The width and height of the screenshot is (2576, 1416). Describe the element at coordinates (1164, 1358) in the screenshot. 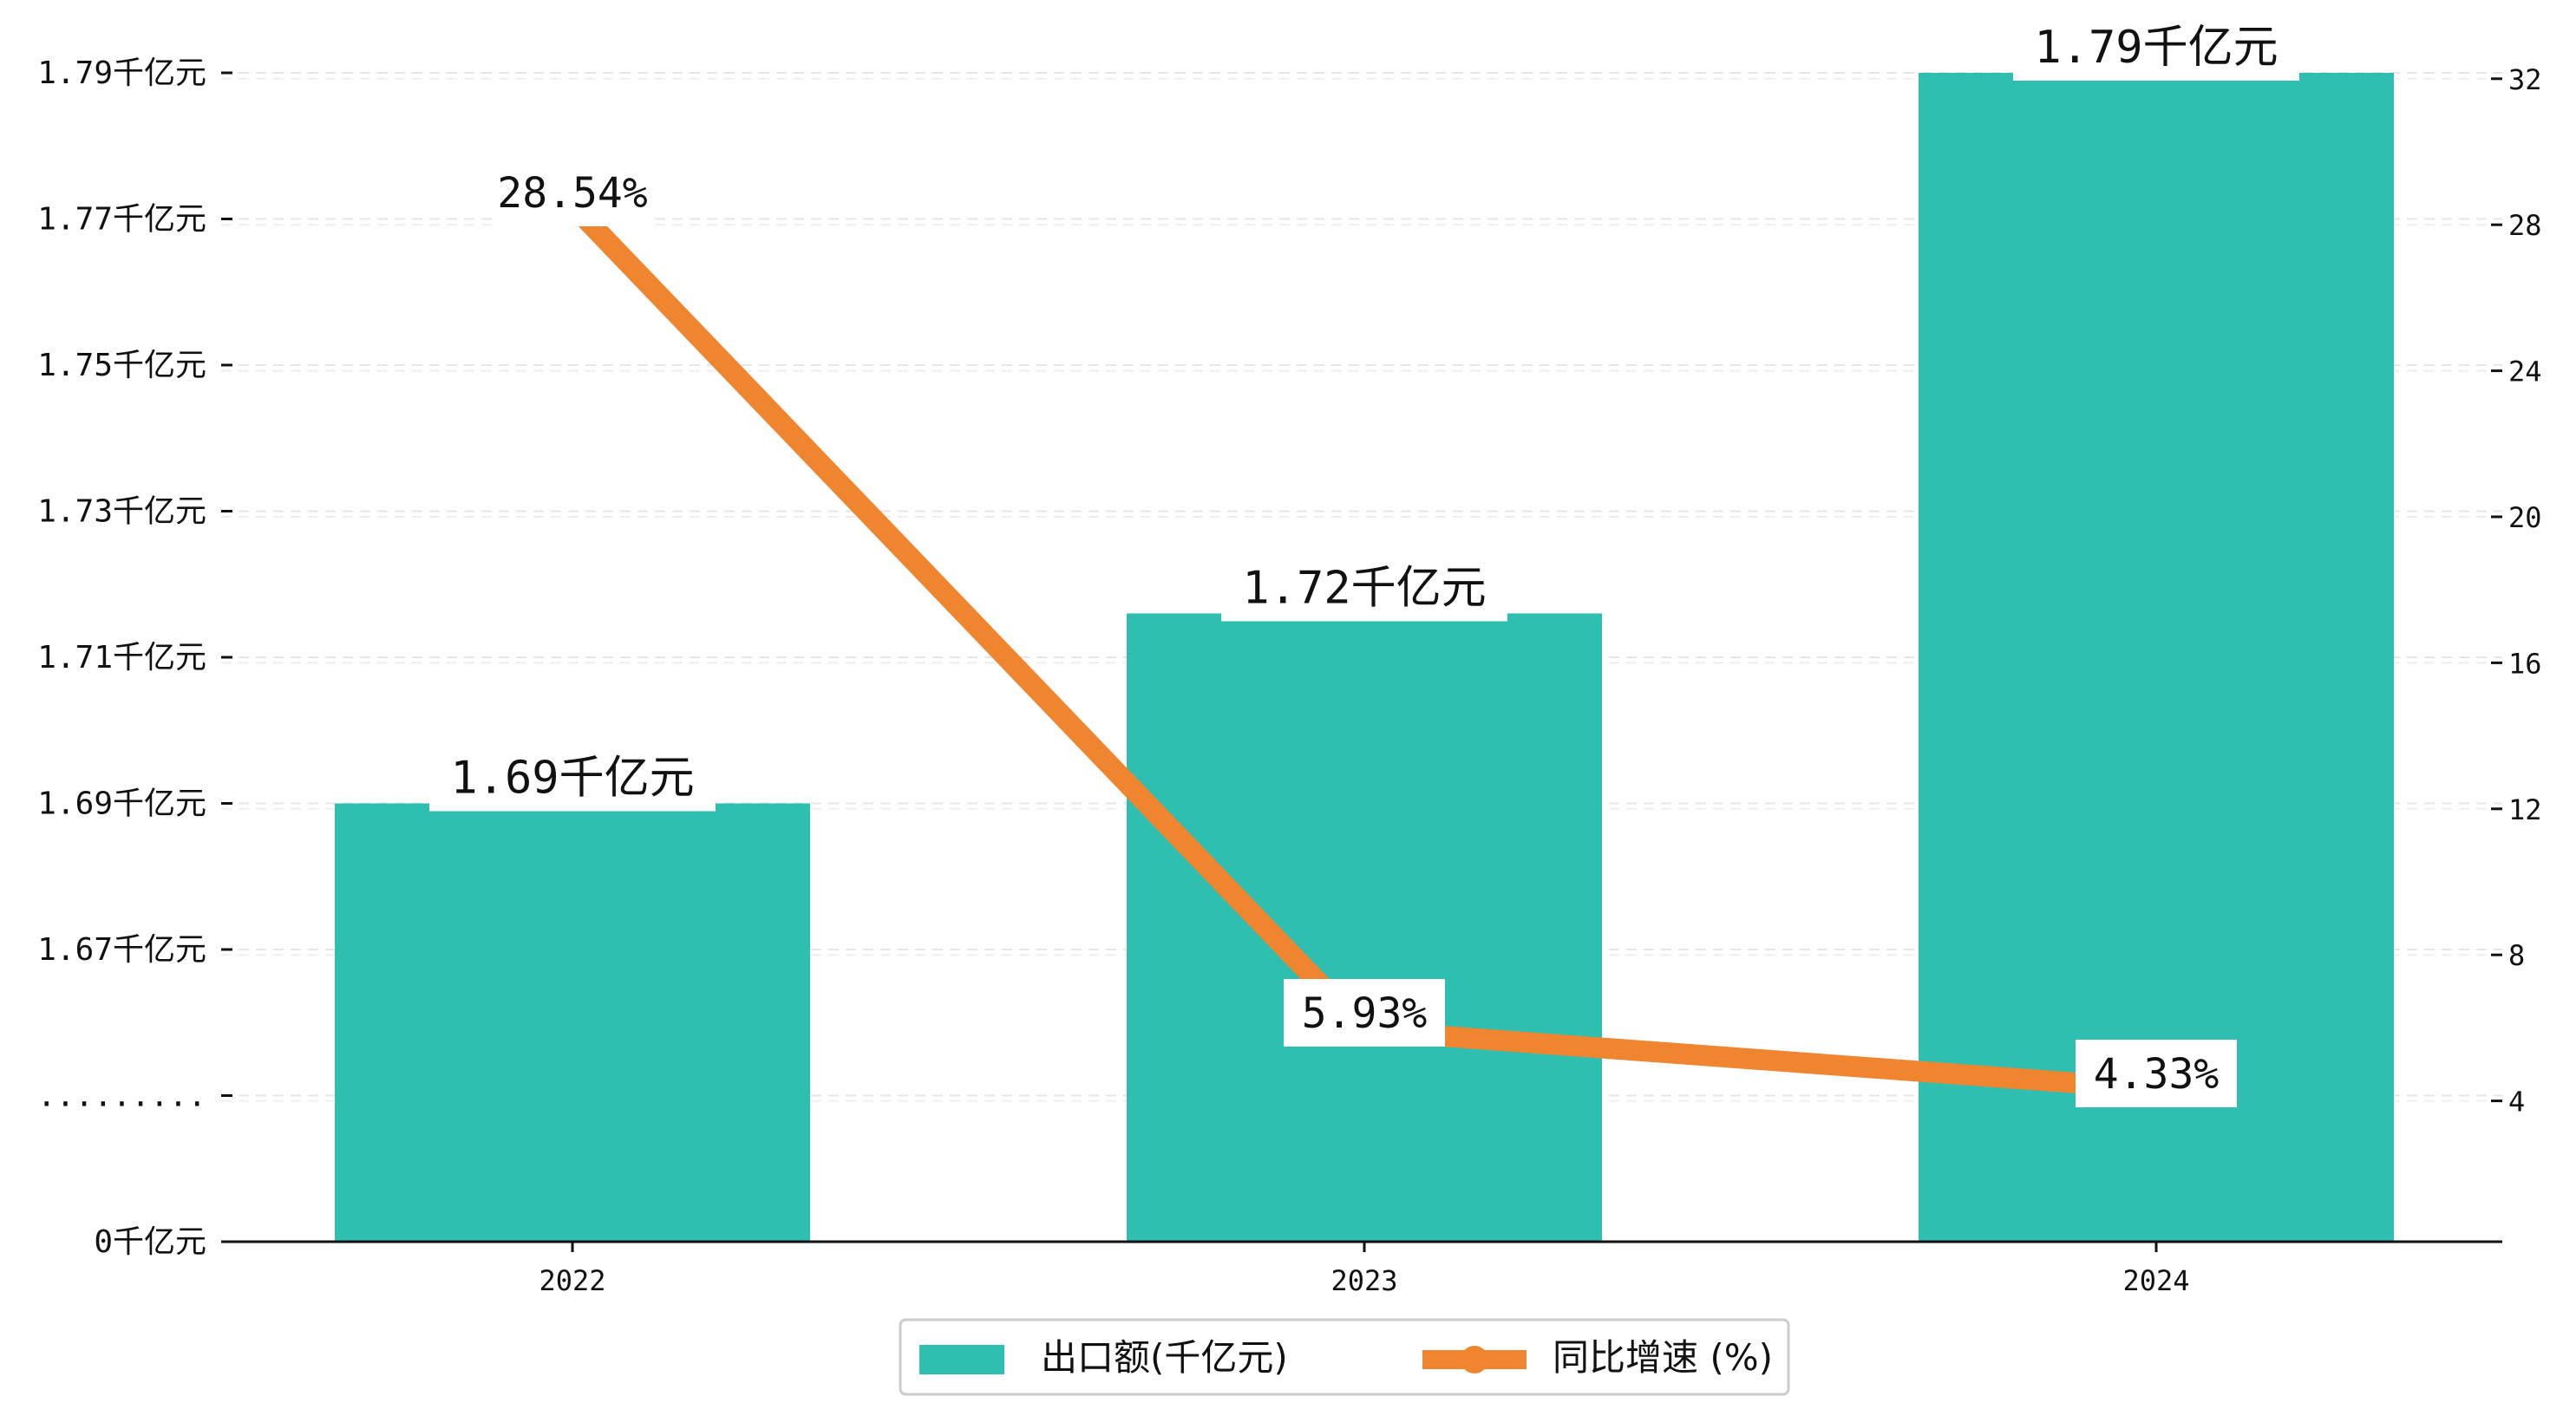

I see `legend-label-bar: 出口额(千亿元)` at that location.